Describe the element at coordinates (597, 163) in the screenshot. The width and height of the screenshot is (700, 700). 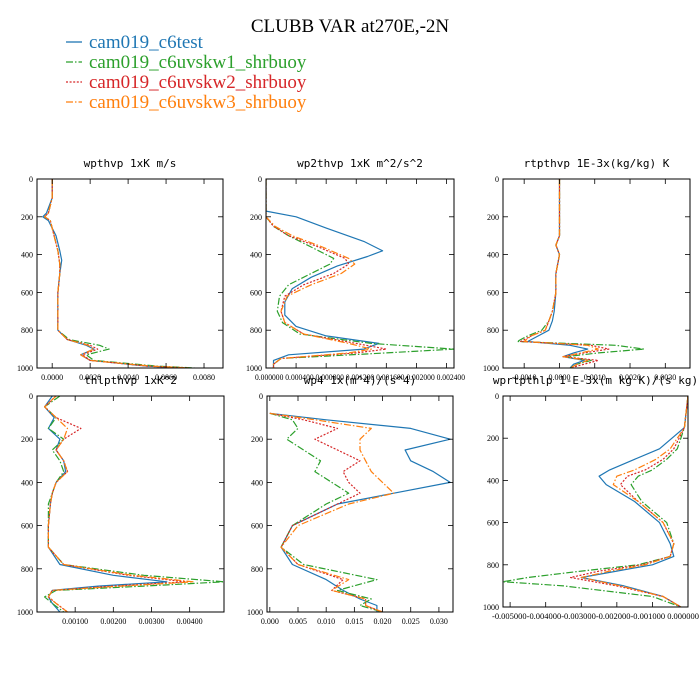
I see `panel-title: rtpthvp 1E-3x(kg/kg) K` at that location.